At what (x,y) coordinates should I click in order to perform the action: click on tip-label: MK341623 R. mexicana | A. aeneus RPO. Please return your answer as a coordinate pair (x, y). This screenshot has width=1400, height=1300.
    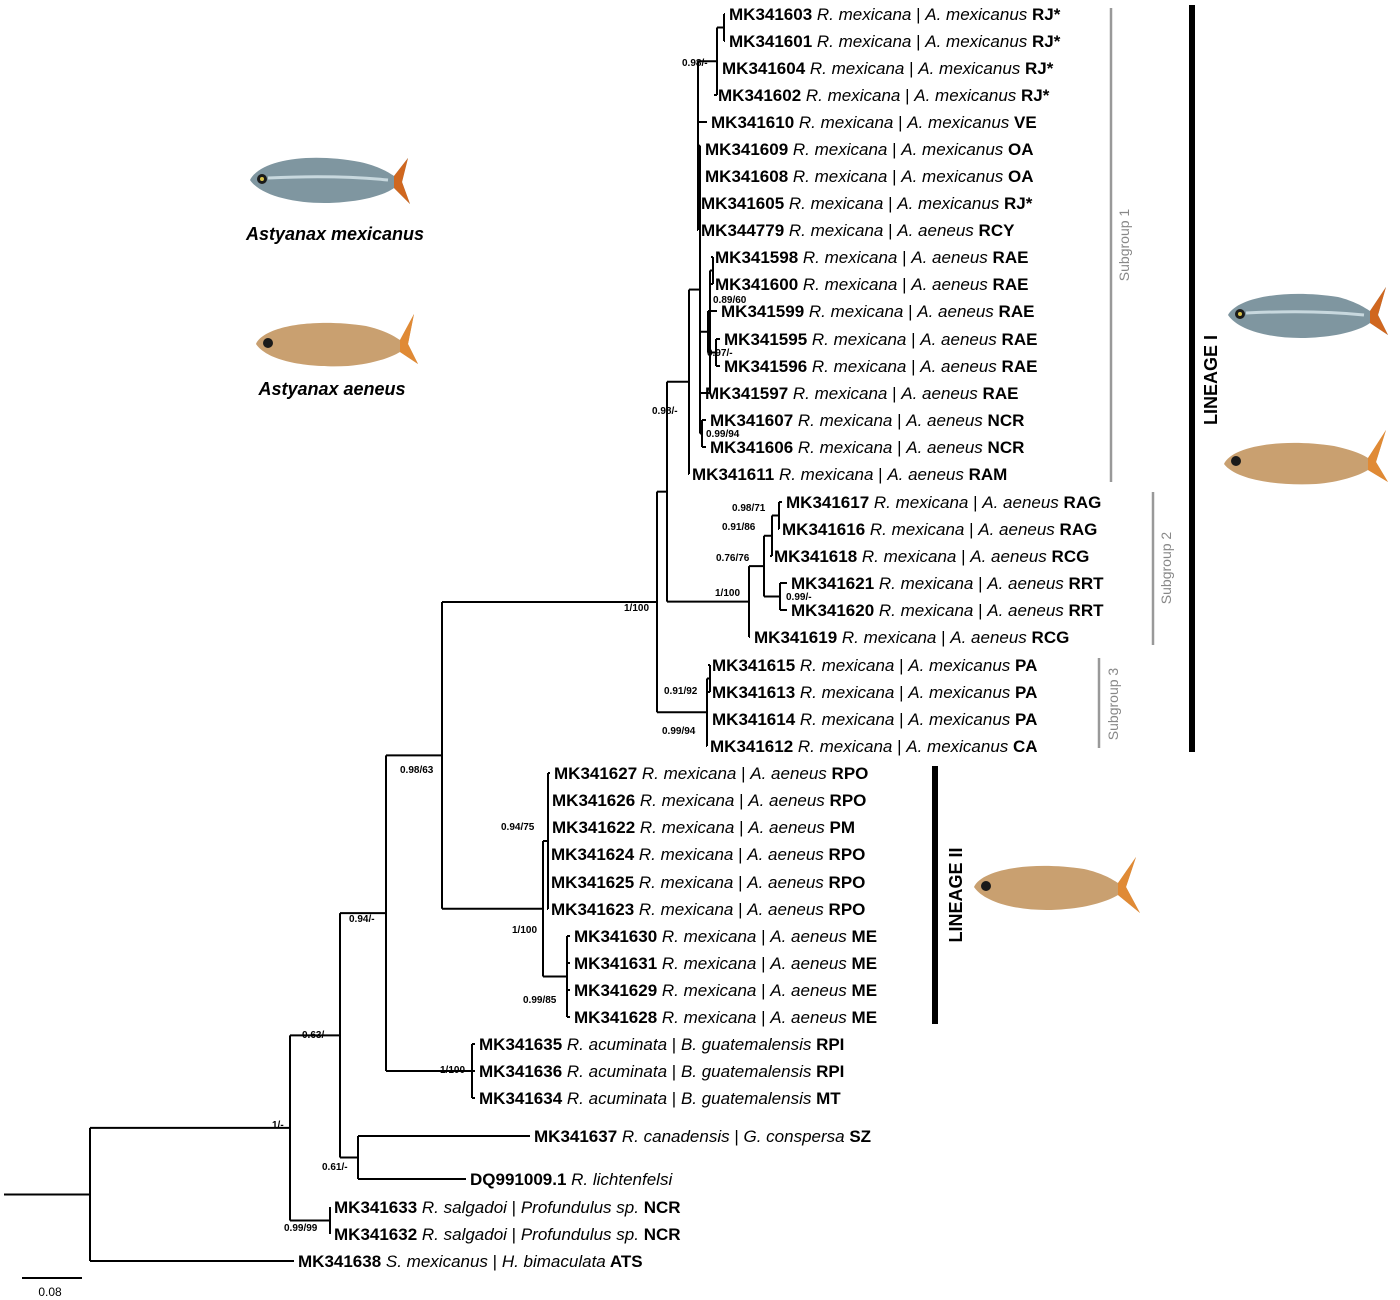
    Looking at the image, I should click on (708, 909).